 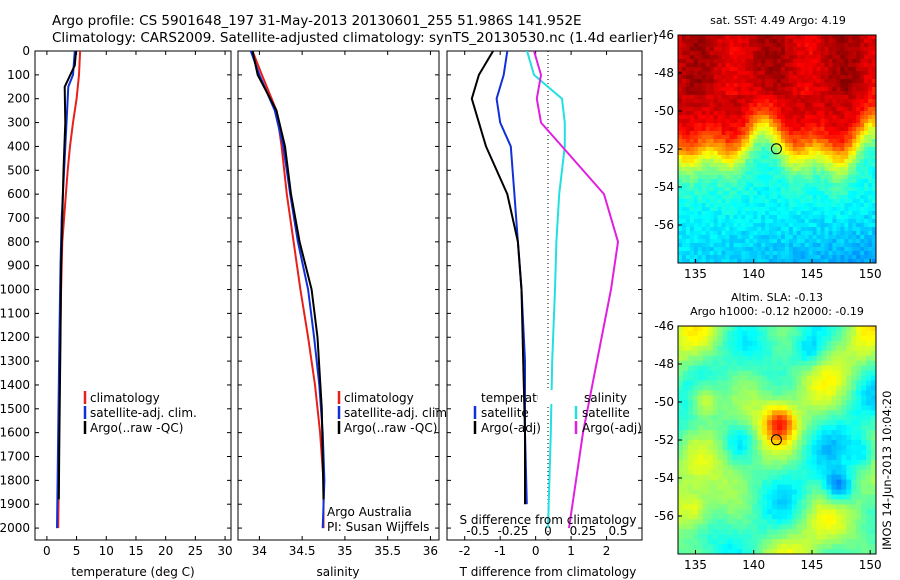 I want to click on x-tick-label: 34.5, so click(x=302, y=551).